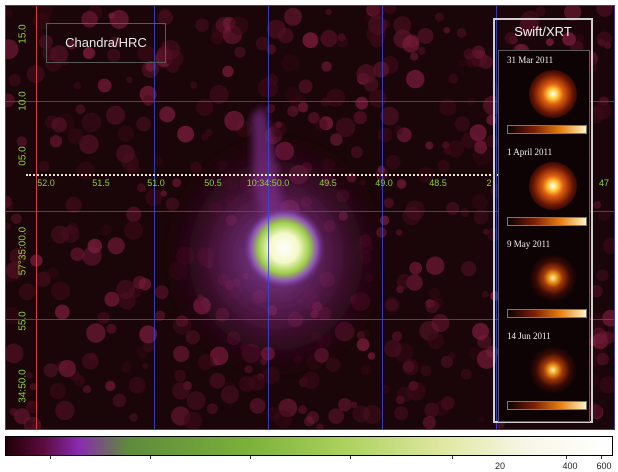 This screenshot has width=618, height=472. What do you see at coordinates (300, 175) in the screenshot?
I see `ra-axis-dotted-line` at bounding box center [300, 175].